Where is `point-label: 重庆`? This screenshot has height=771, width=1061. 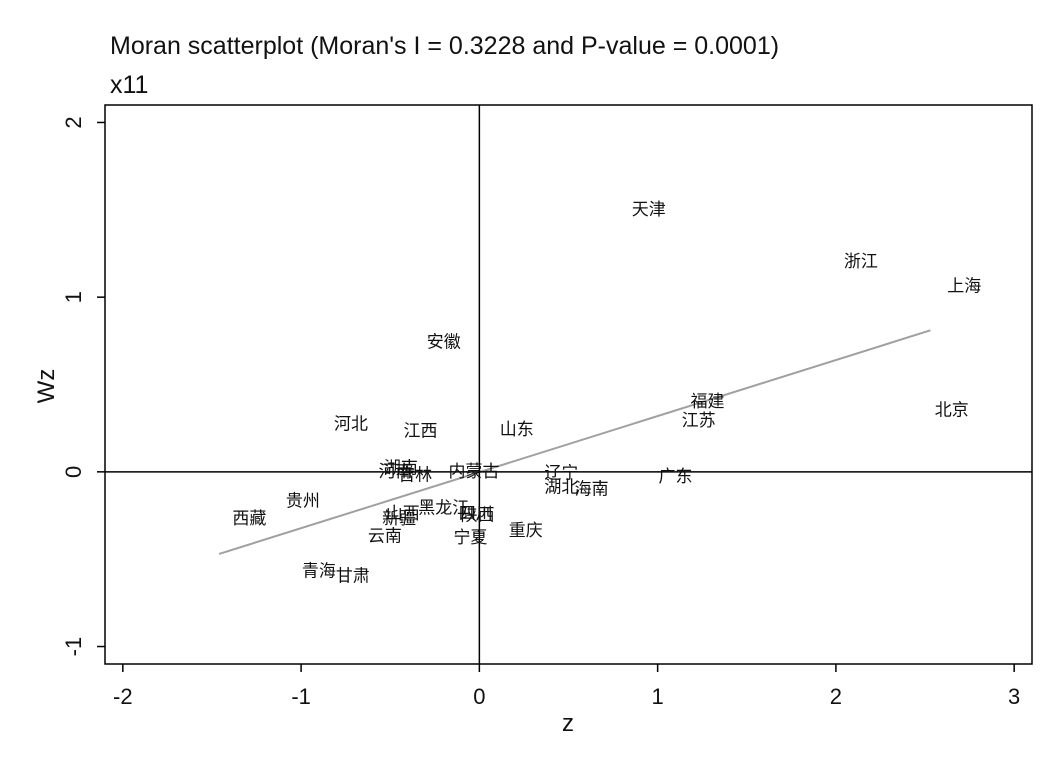 point-label: 重庆 is located at coordinates (526, 531).